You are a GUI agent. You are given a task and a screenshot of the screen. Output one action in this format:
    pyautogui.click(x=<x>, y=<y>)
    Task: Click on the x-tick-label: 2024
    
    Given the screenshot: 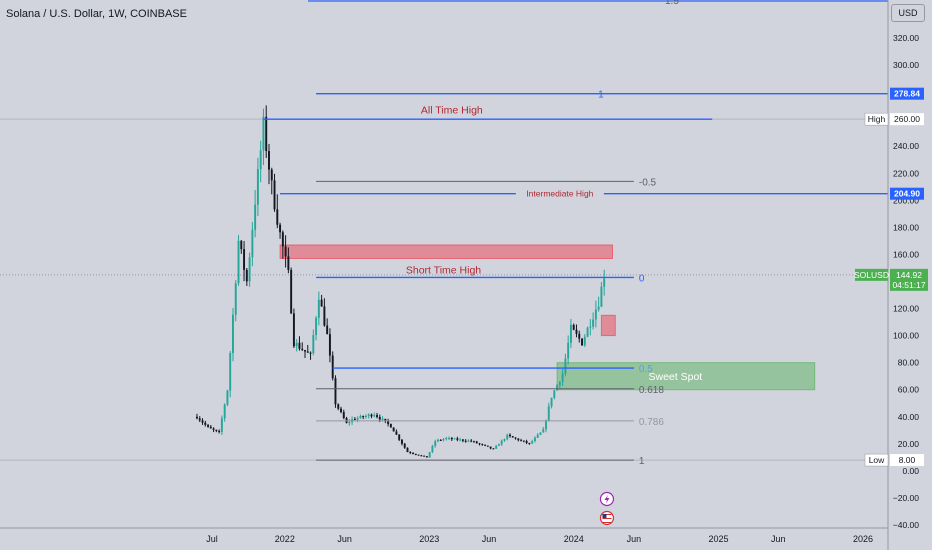 What is the action you would take?
    pyautogui.click(x=574, y=539)
    